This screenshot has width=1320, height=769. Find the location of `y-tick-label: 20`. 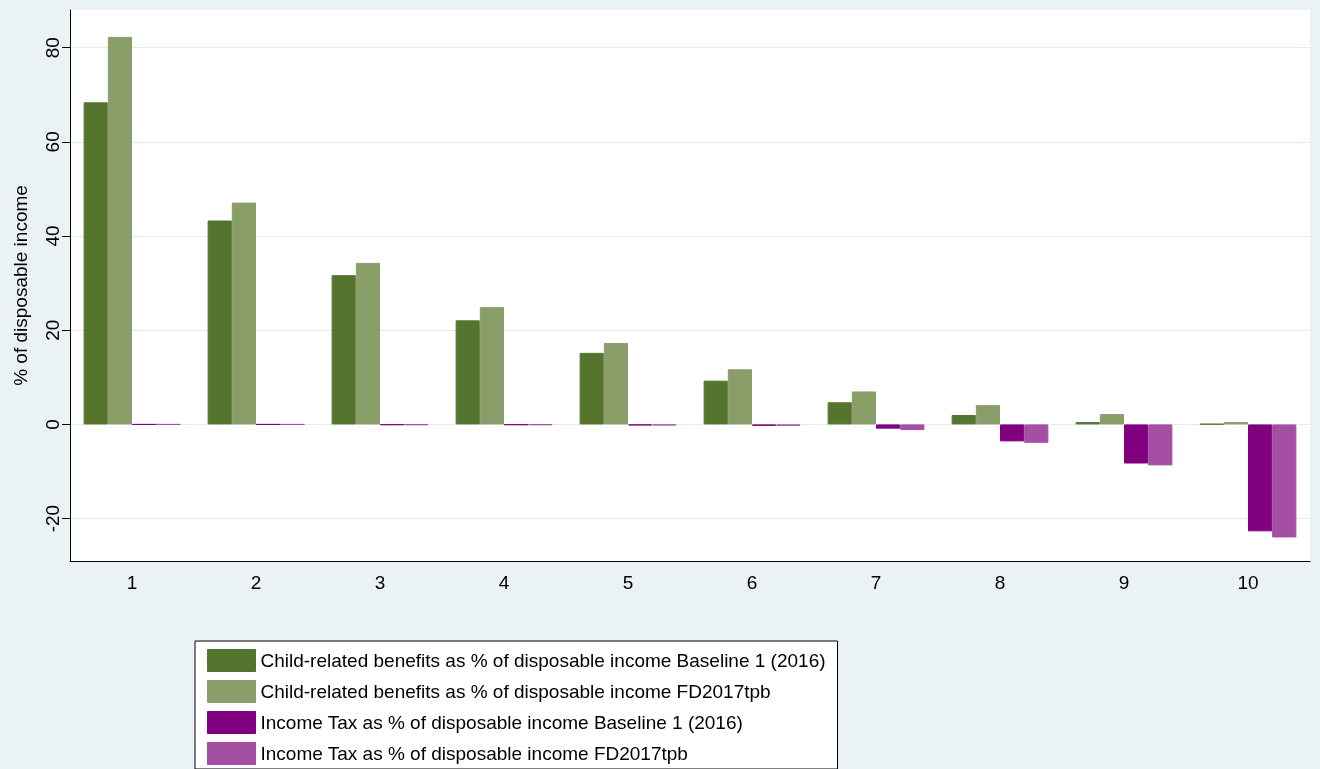

y-tick-label: 20 is located at coordinates (52, 330).